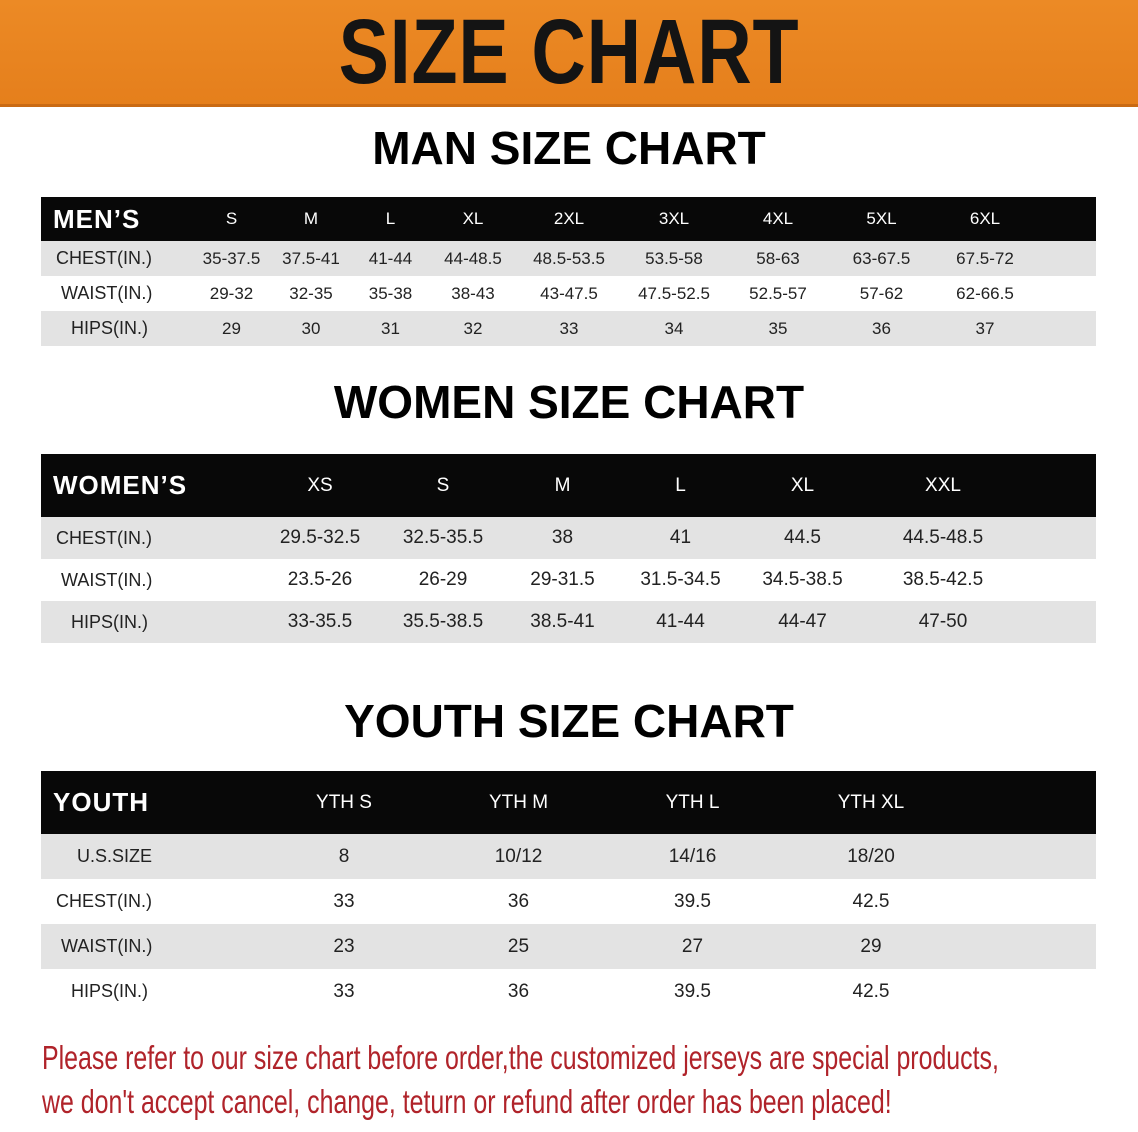 Image resolution: width=1138 pixels, height=1132 pixels. What do you see at coordinates (320, 621) in the screenshot?
I see `measurement-value: 33-35.5` at bounding box center [320, 621].